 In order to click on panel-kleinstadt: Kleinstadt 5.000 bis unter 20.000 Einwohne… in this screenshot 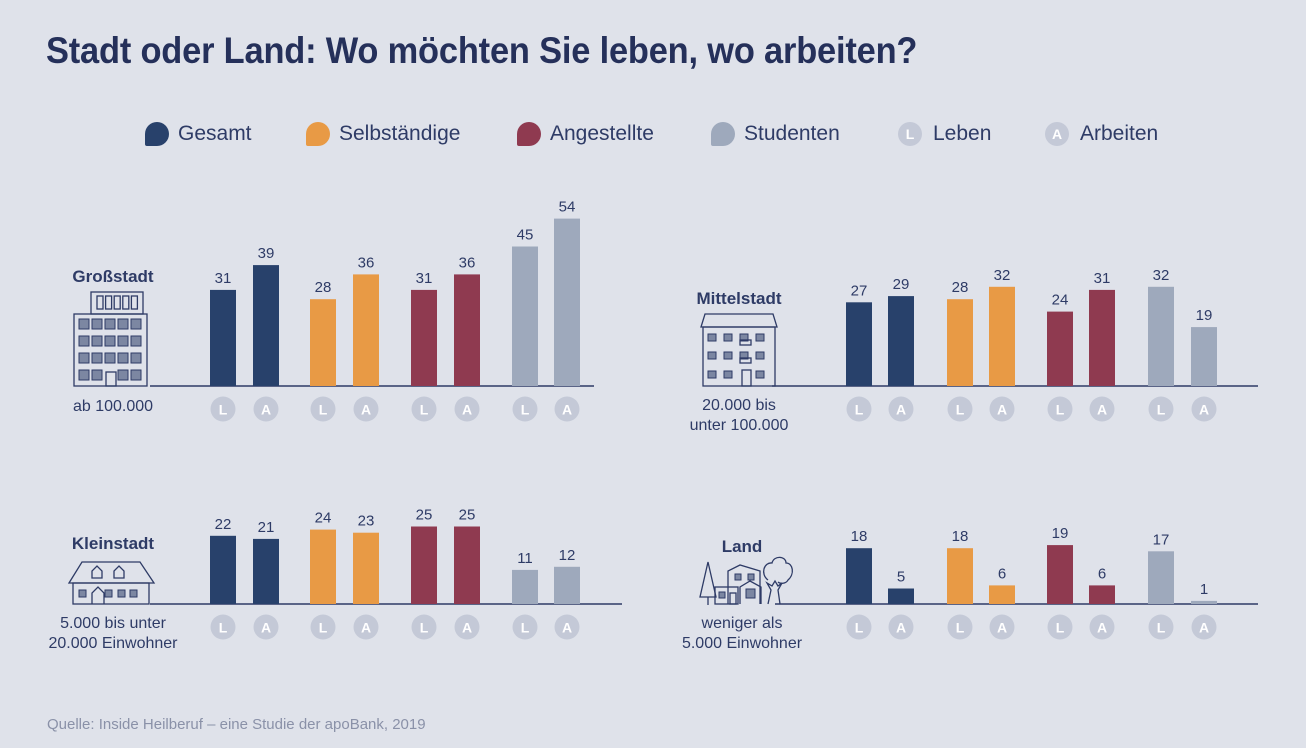, I will do `click(335, 579)`.